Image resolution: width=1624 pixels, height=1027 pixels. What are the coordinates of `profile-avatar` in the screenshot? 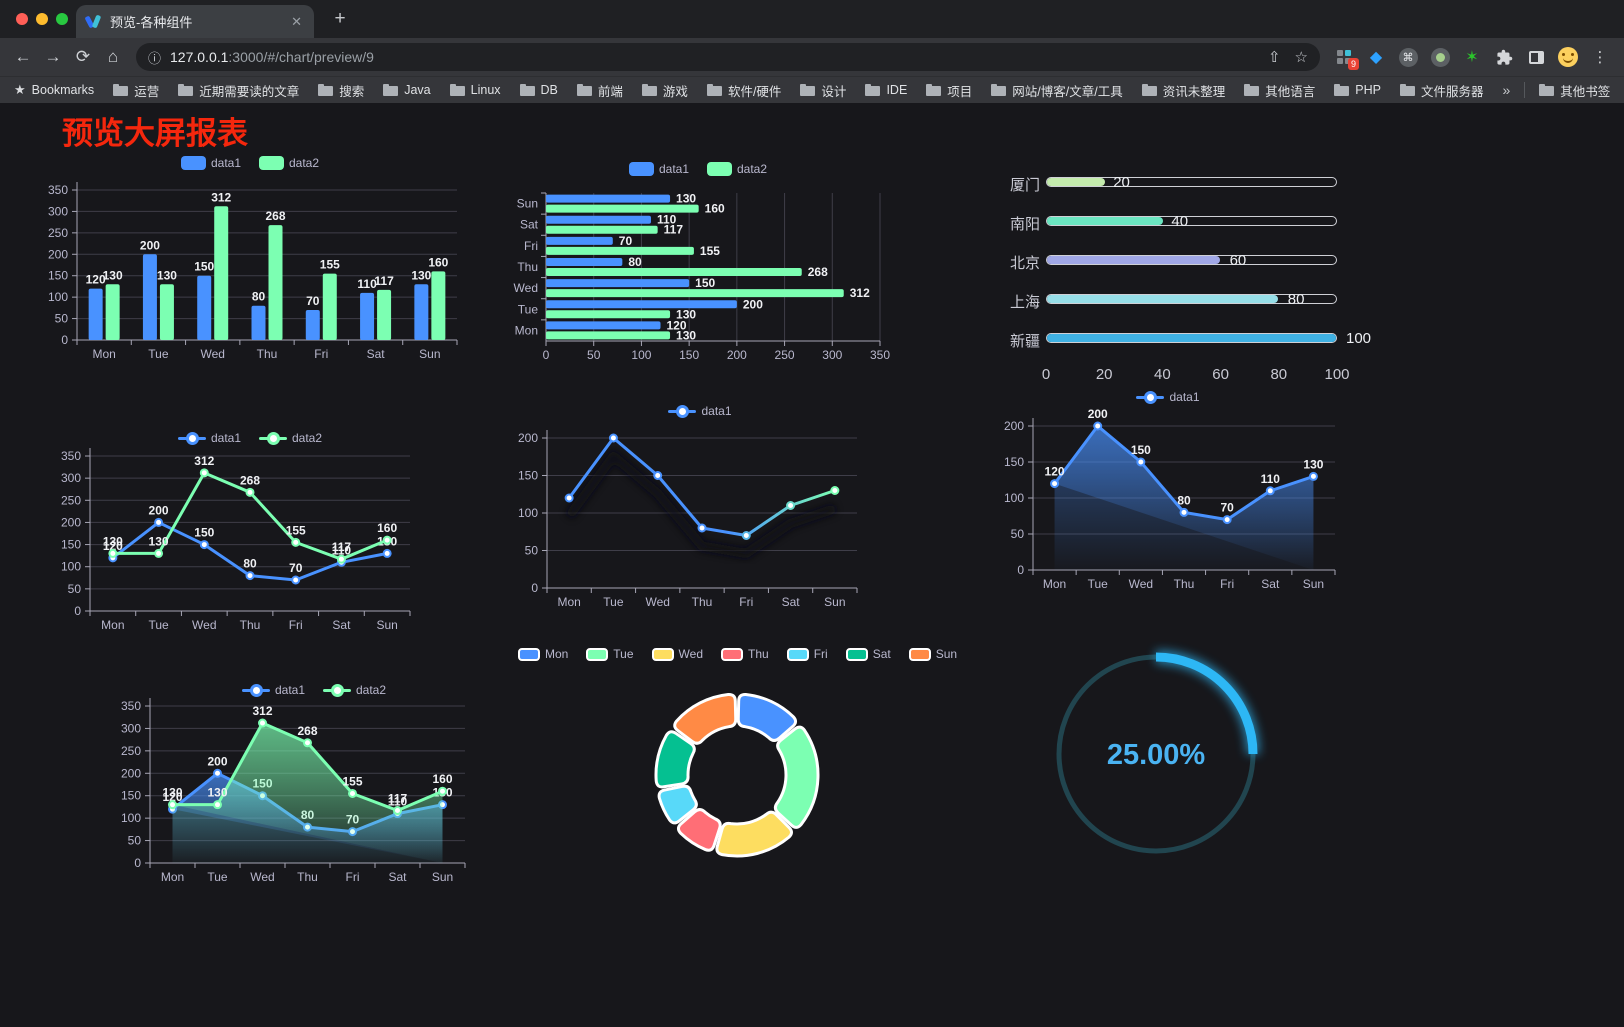 It's located at (1568, 57).